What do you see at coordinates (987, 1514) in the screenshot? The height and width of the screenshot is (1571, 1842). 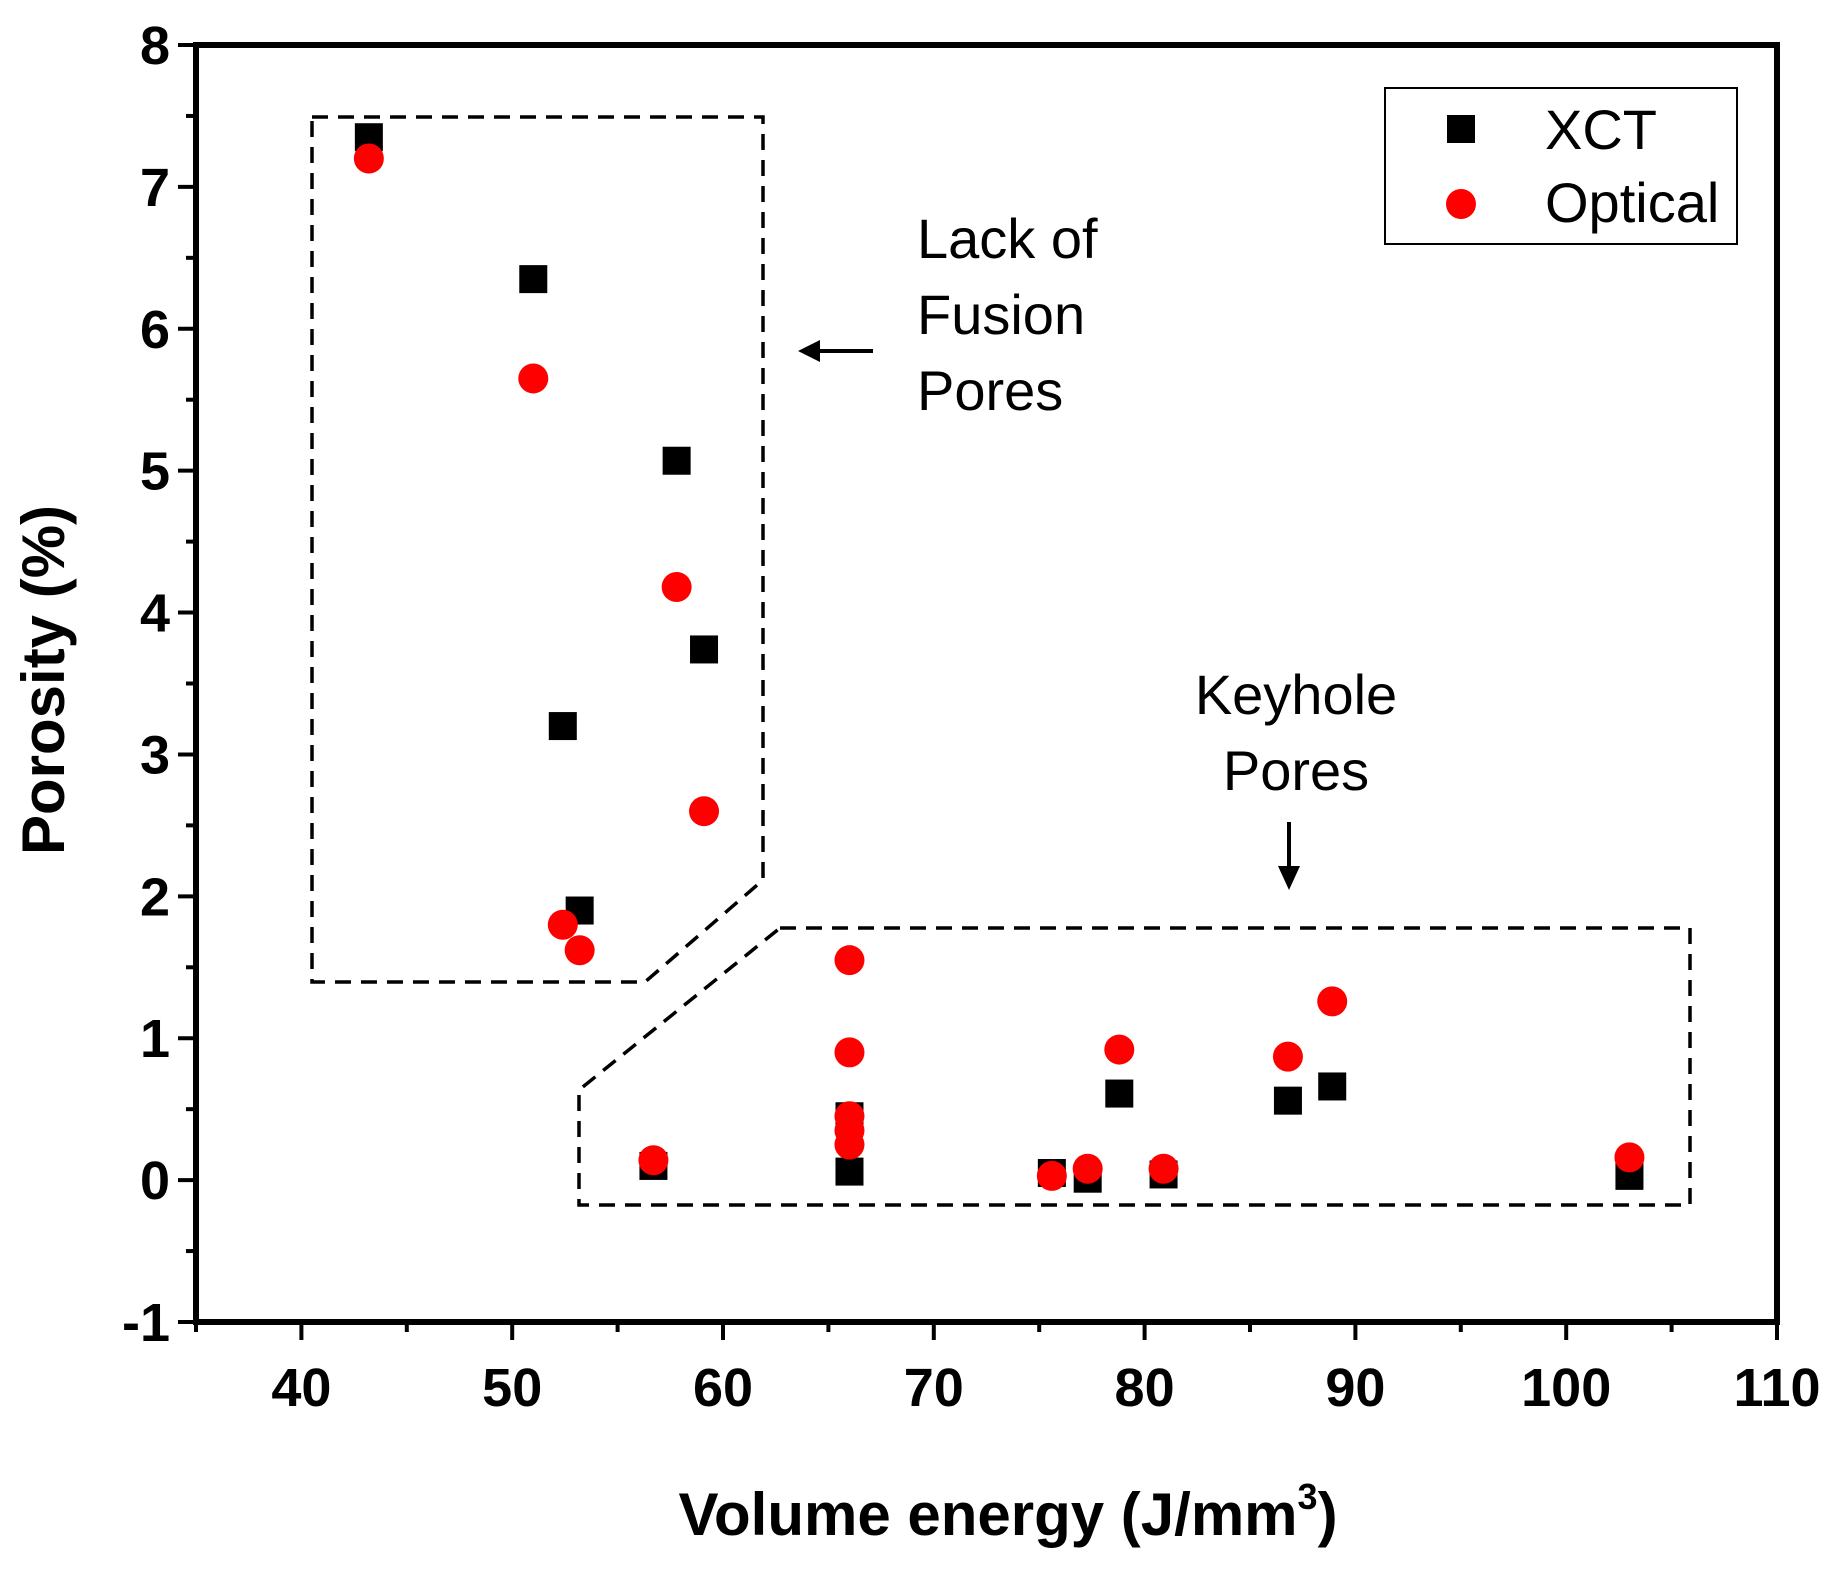 I see `x-axis-title-text: Volume energy (J/mm` at bounding box center [987, 1514].